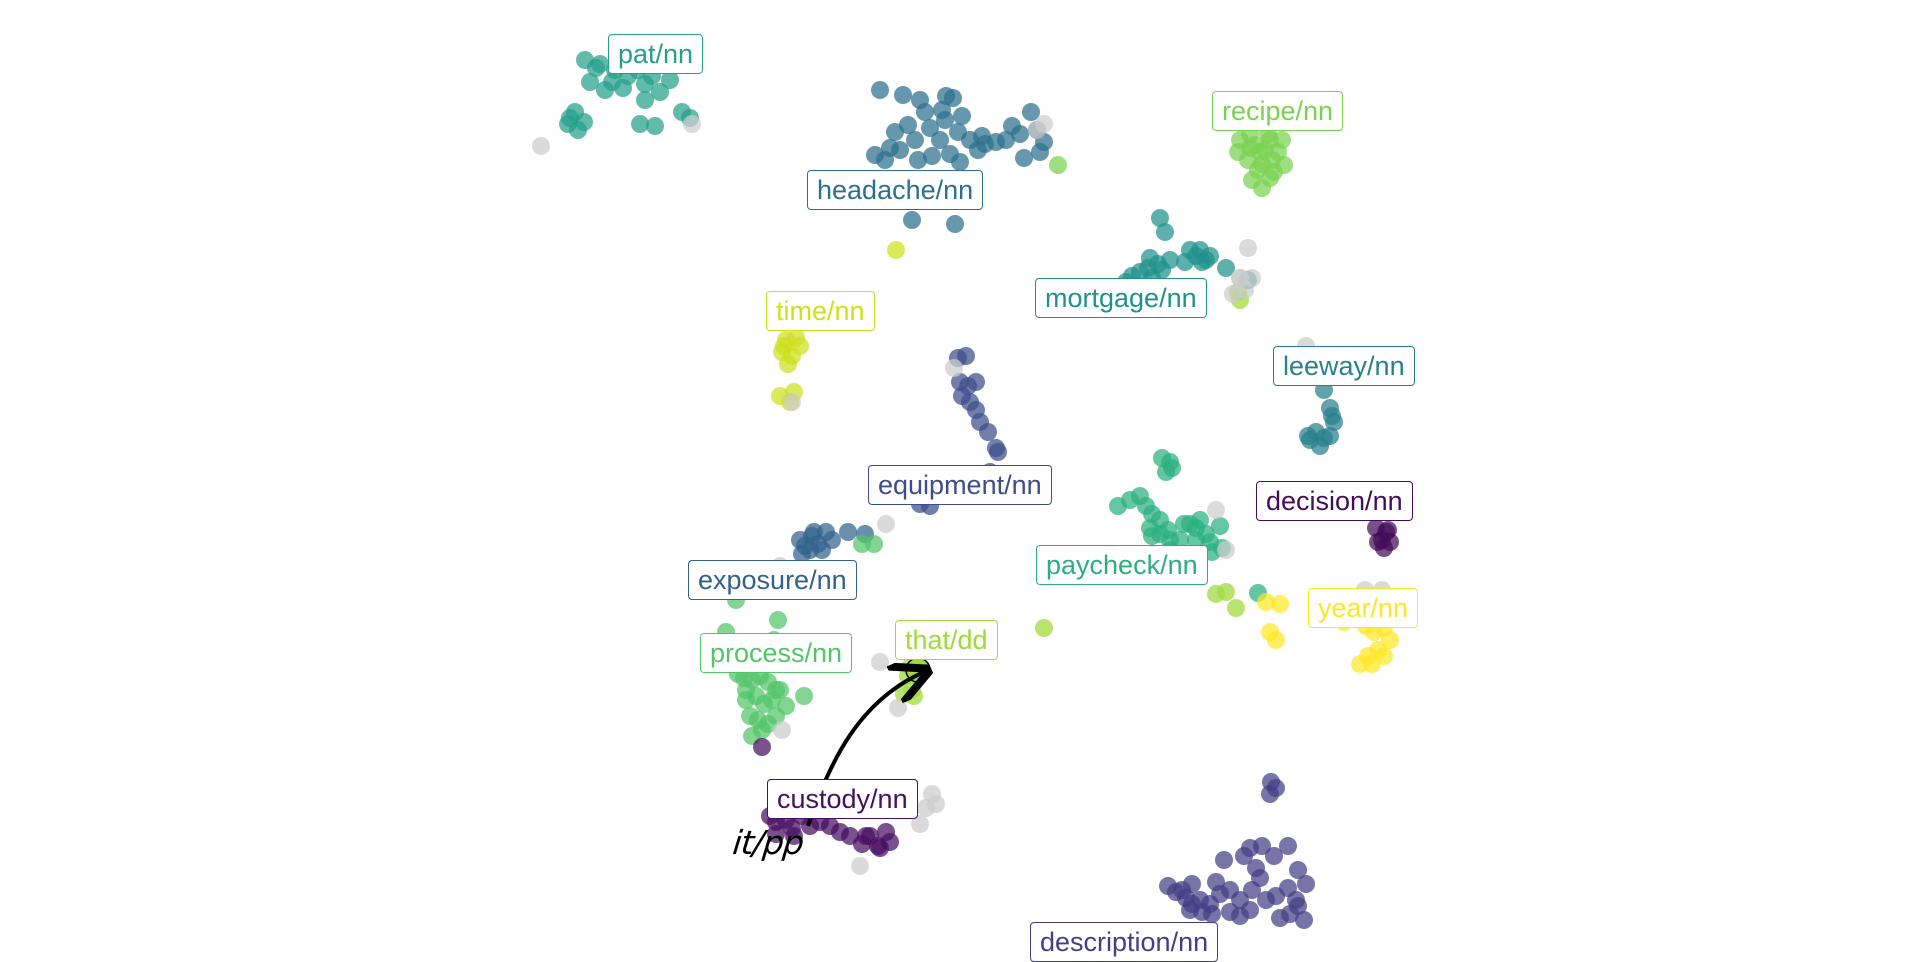 Image resolution: width=1920 pixels, height=962 pixels. What do you see at coordinates (960, 485) in the screenshot?
I see `cluster-label-equipment-nn: equipment/nn` at bounding box center [960, 485].